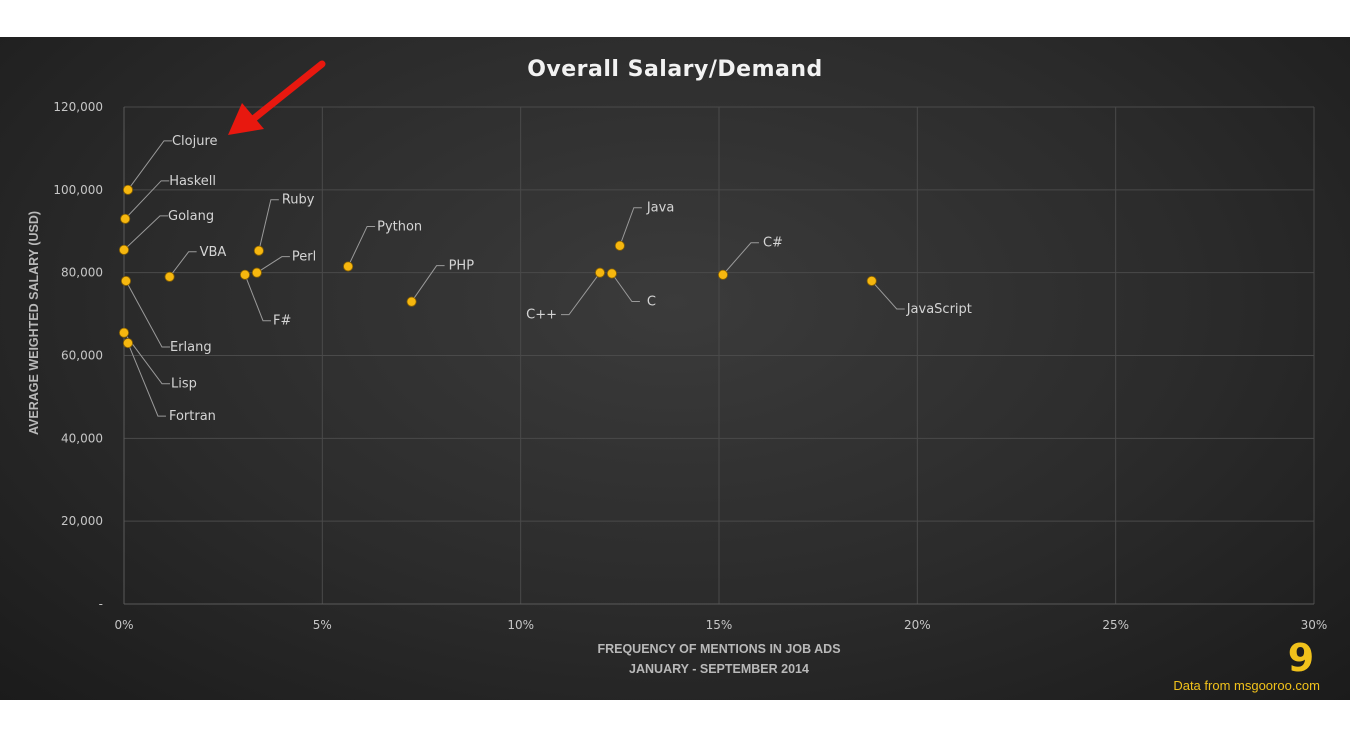 This screenshot has width=1350, height=743. Describe the element at coordinates (719, 669) in the screenshot. I see `x-axis-title-line-2: JANUARY - SEPTEMBER 2014` at that location.